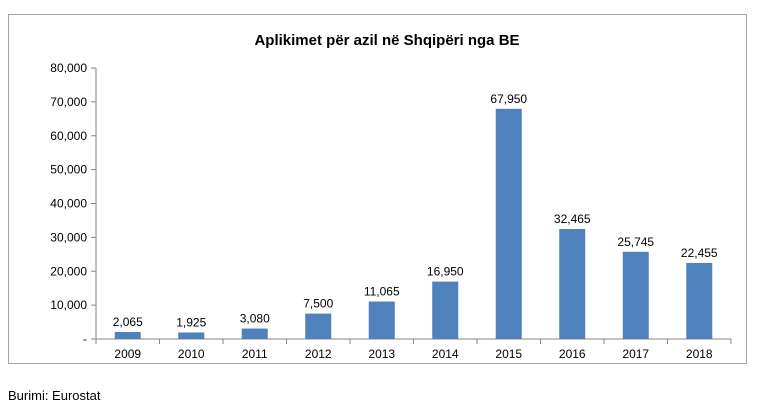 The image size is (768, 419). Describe the element at coordinates (318, 354) in the screenshot. I see `x-tick-label: 2012` at that location.